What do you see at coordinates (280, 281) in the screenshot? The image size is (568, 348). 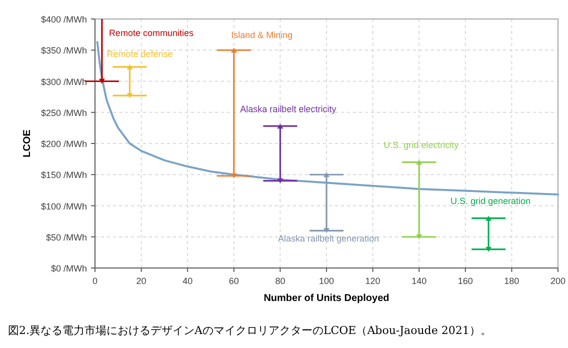 I see `x-tick-label: 80` at bounding box center [280, 281].